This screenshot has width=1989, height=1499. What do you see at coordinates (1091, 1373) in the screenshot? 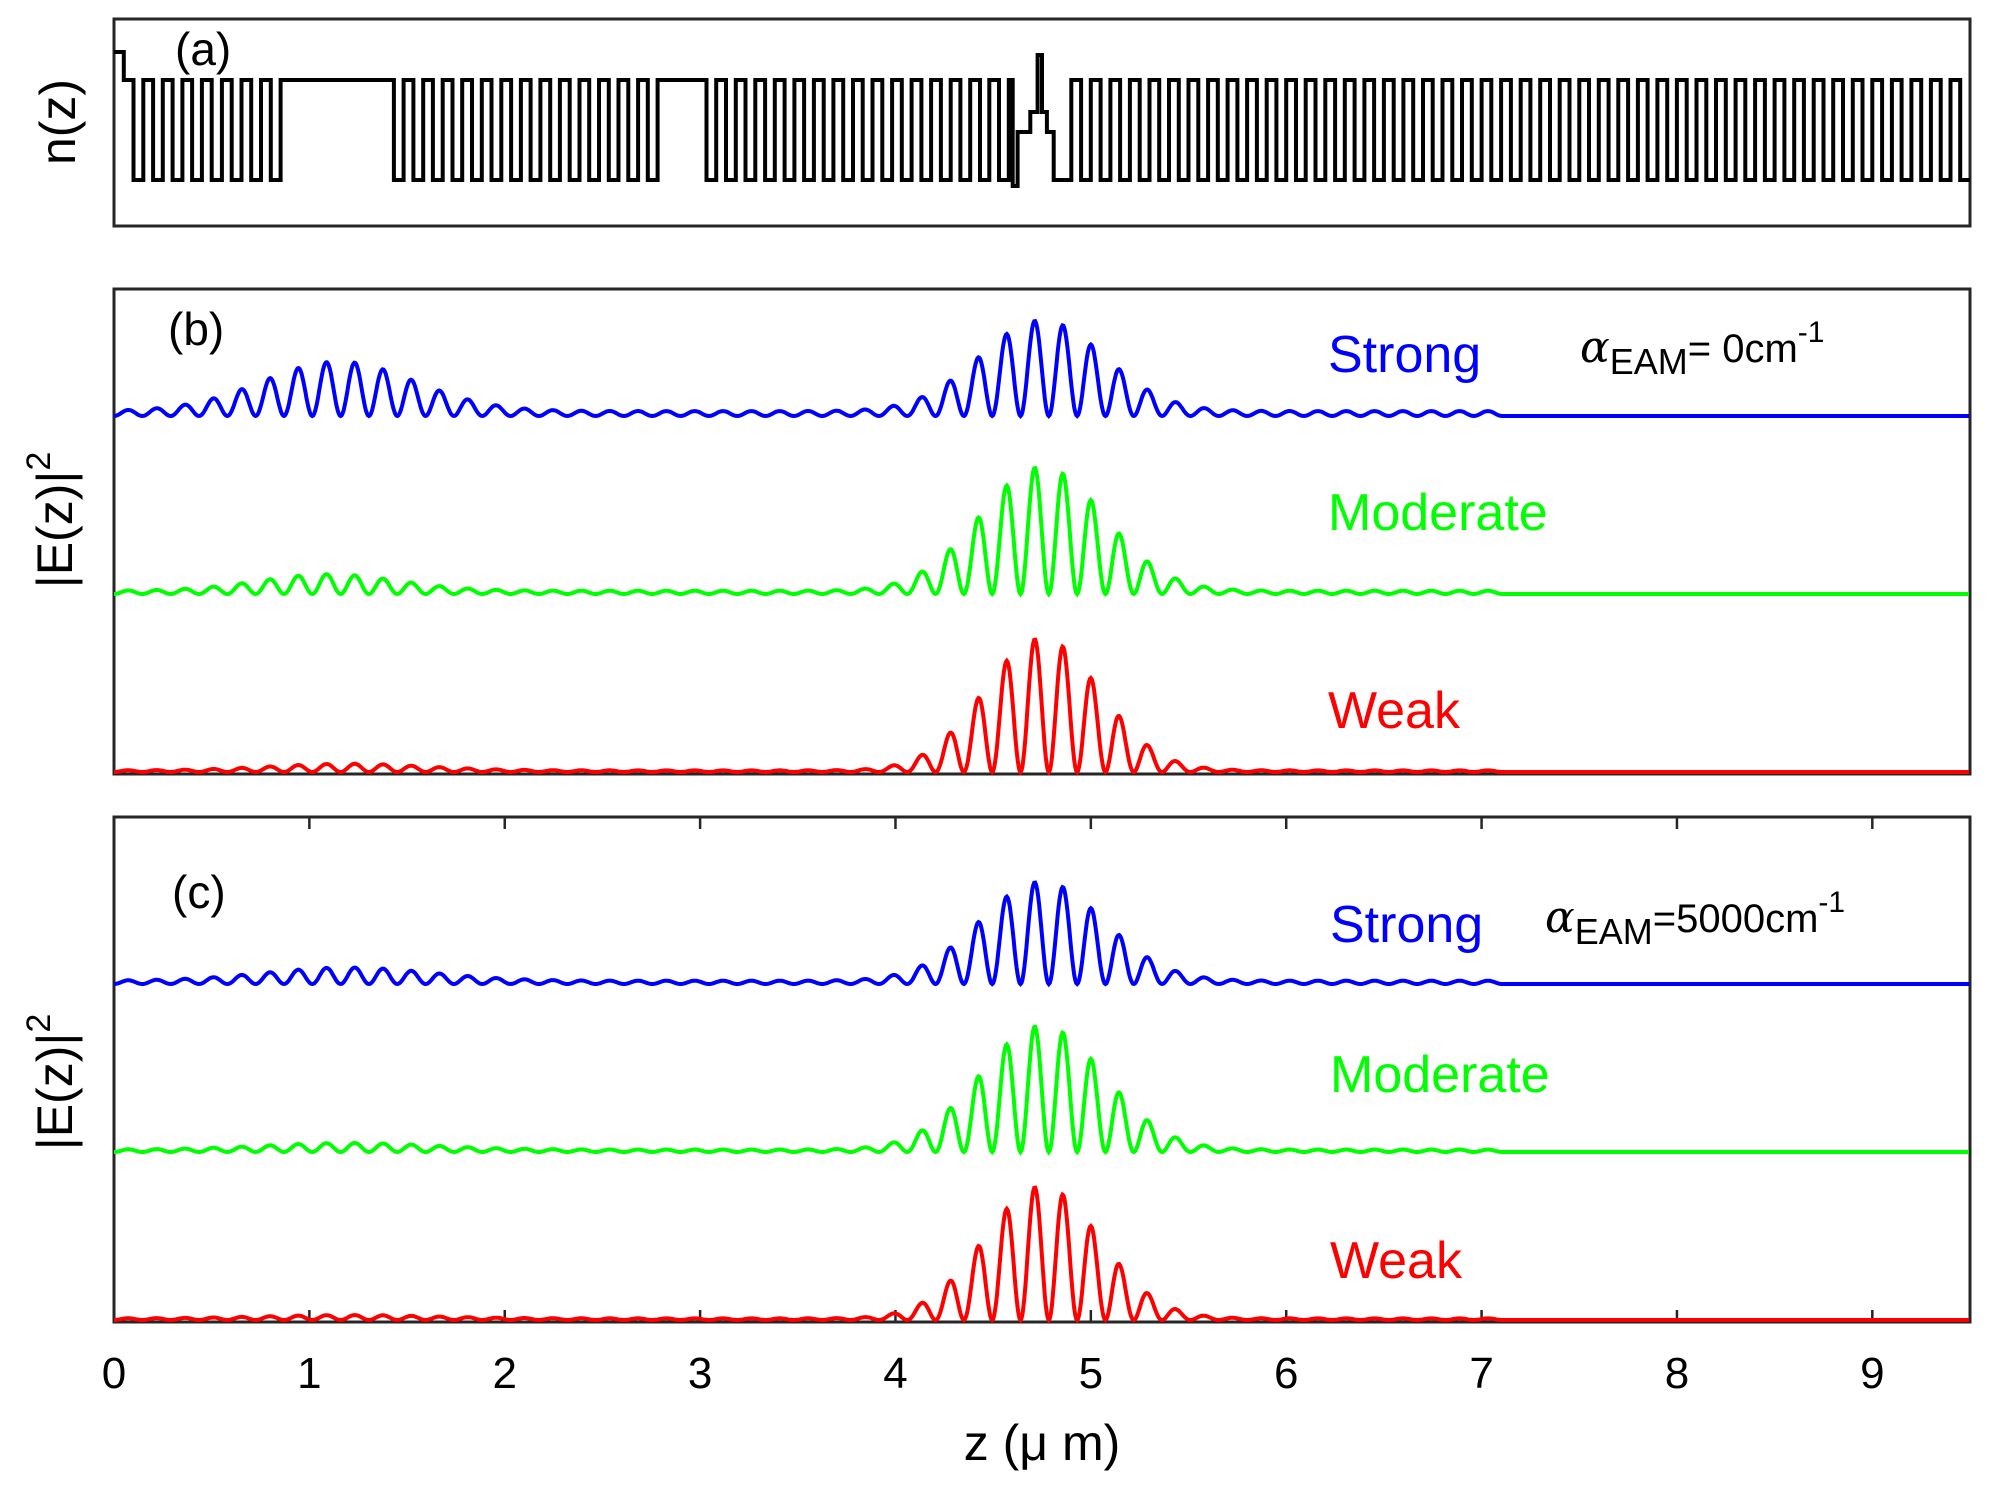
I see `x-tick-label: 5` at bounding box center [1091, 1373].